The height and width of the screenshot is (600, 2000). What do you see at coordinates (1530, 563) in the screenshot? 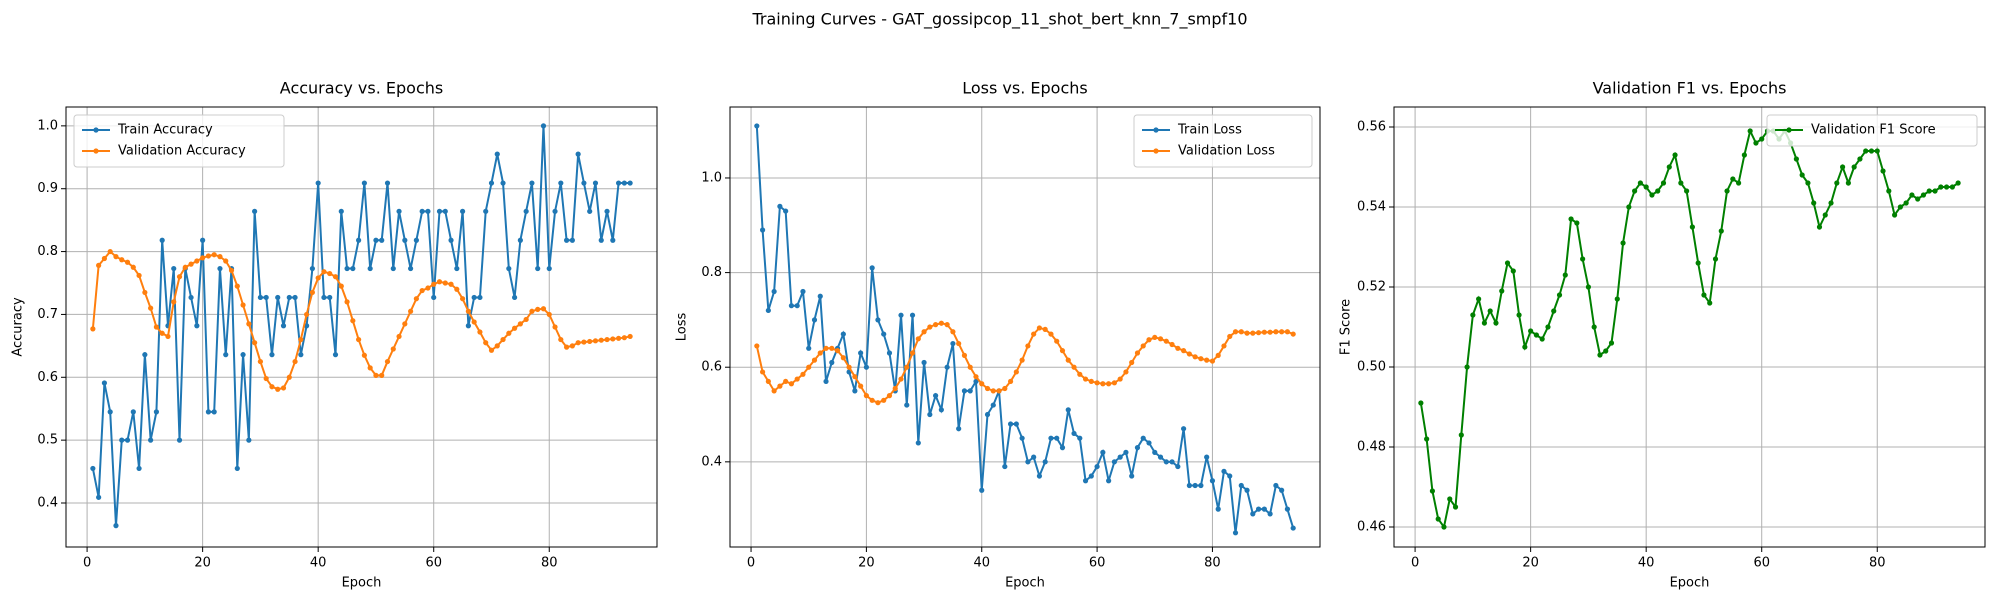
I see `x-tick-label: 20` at bounding box center [1530, 563].